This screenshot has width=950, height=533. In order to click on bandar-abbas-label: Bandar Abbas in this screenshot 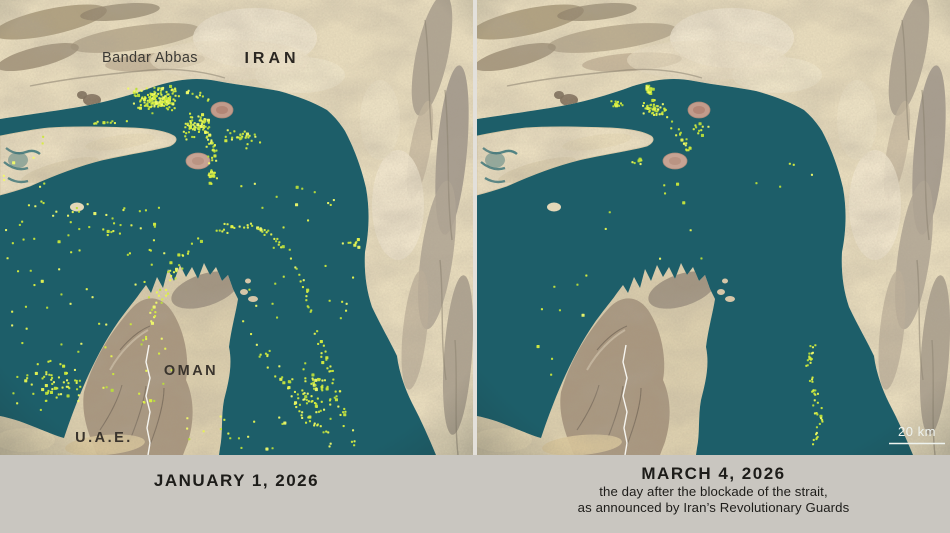, I will do `click(150, 58)`.